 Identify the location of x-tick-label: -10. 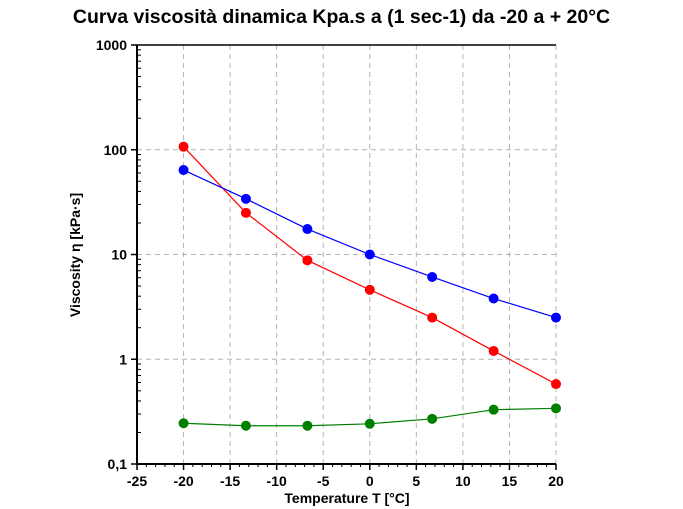
(277, 481).